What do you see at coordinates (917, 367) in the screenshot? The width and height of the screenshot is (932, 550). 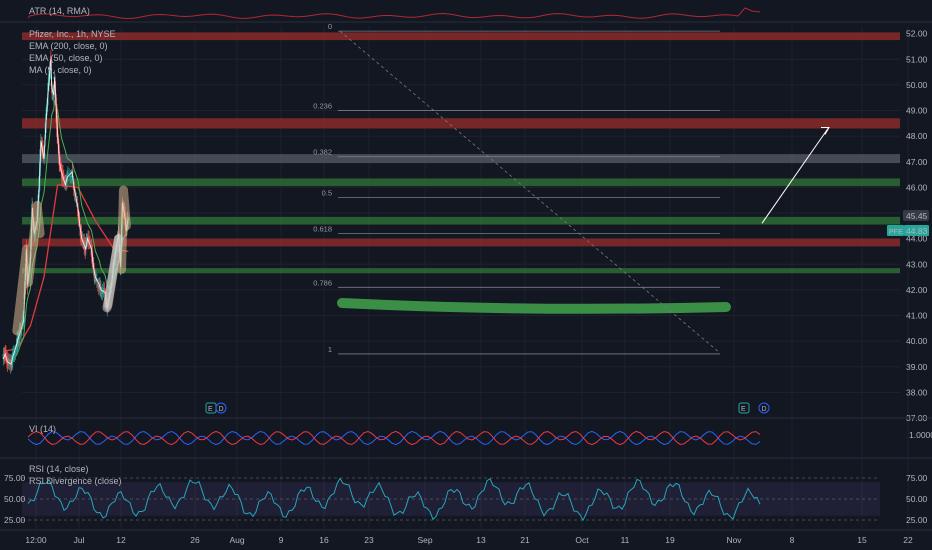 I see `price-tick-label: 39.00` at bounding box center [917, 367].